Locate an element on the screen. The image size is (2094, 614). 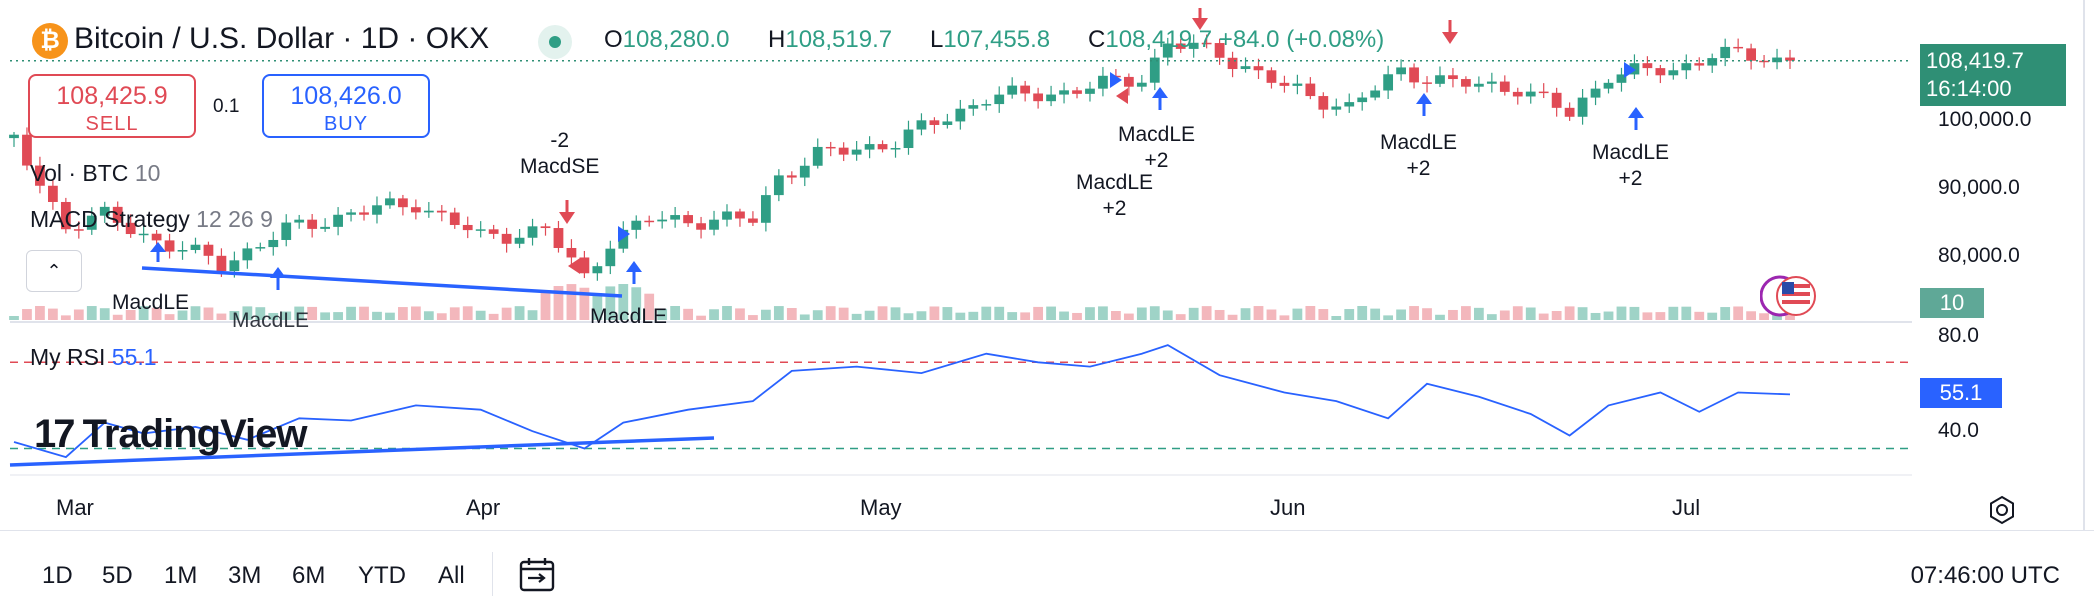
macd-strategy-legend: MACD Strategy 12 26 9 is located at coordinates (151, 219).